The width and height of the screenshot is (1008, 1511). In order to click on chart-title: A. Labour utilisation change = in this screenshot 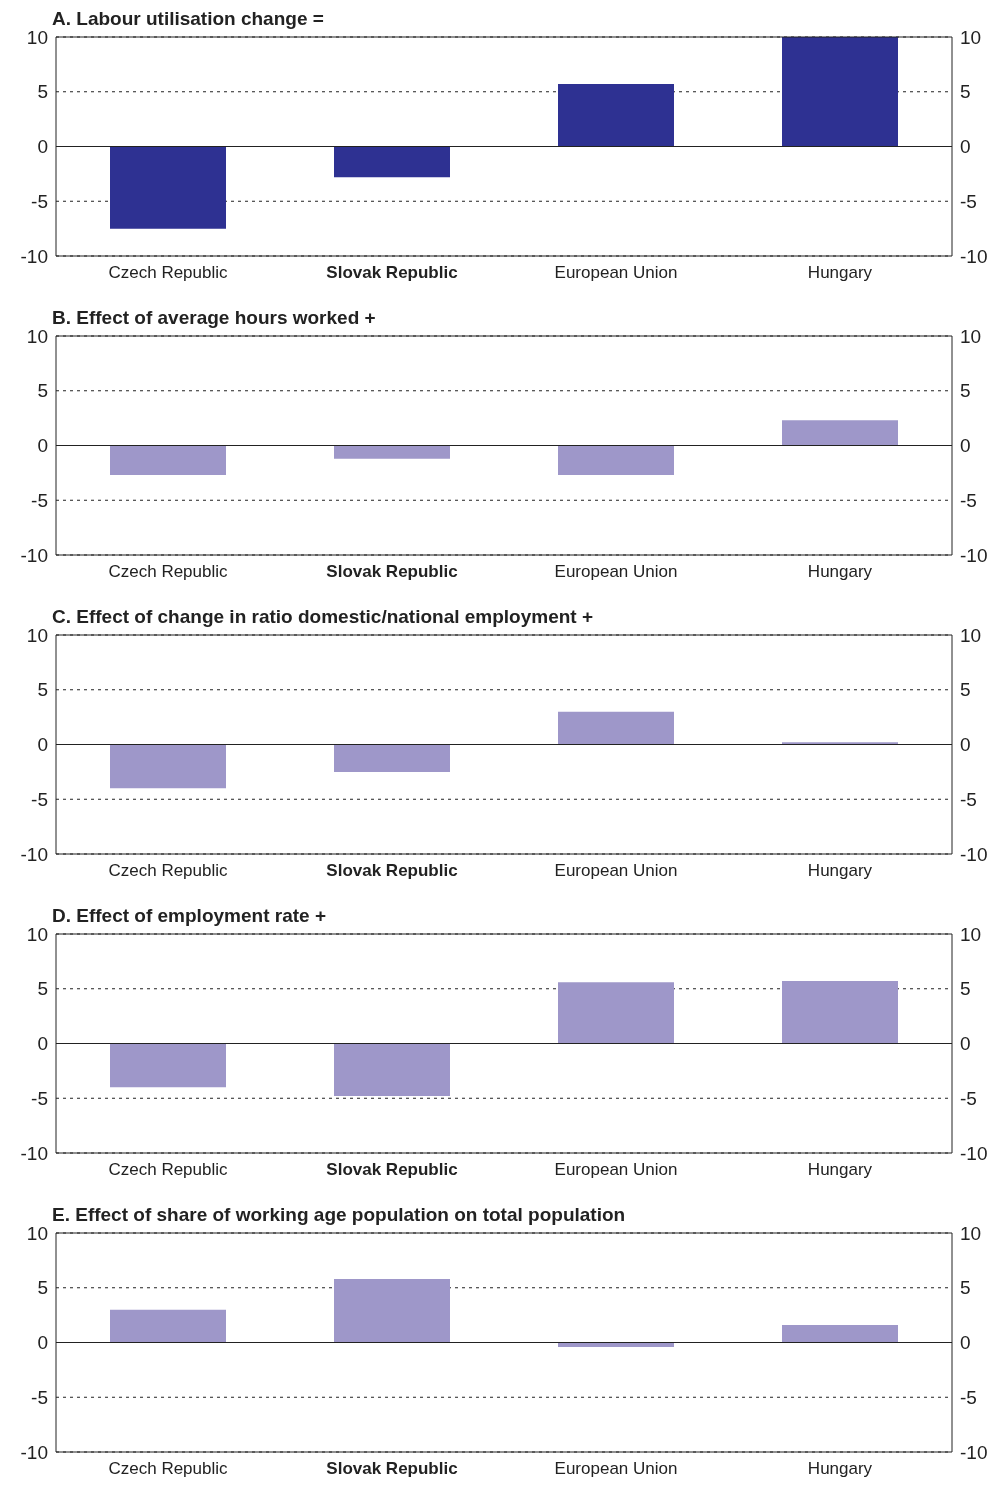, I will do `click(188, 19)`.